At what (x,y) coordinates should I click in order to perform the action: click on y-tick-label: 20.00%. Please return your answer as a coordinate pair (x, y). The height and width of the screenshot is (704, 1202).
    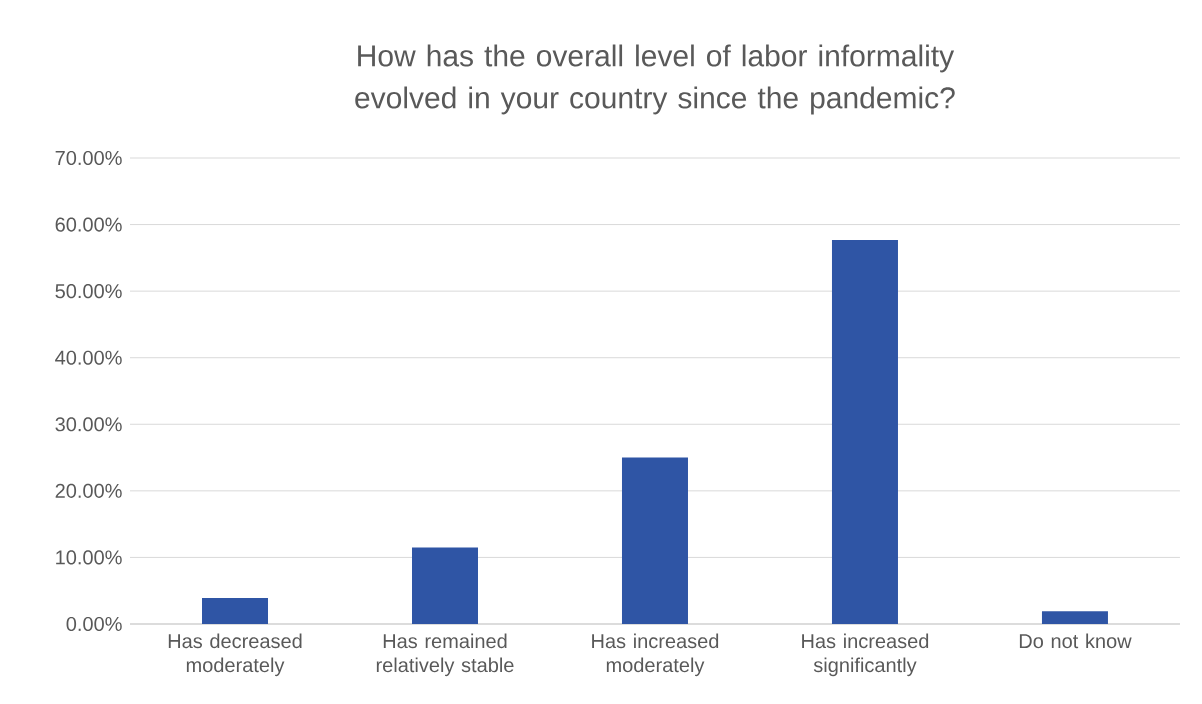
    Looking at the image, I should click on (88, 490).